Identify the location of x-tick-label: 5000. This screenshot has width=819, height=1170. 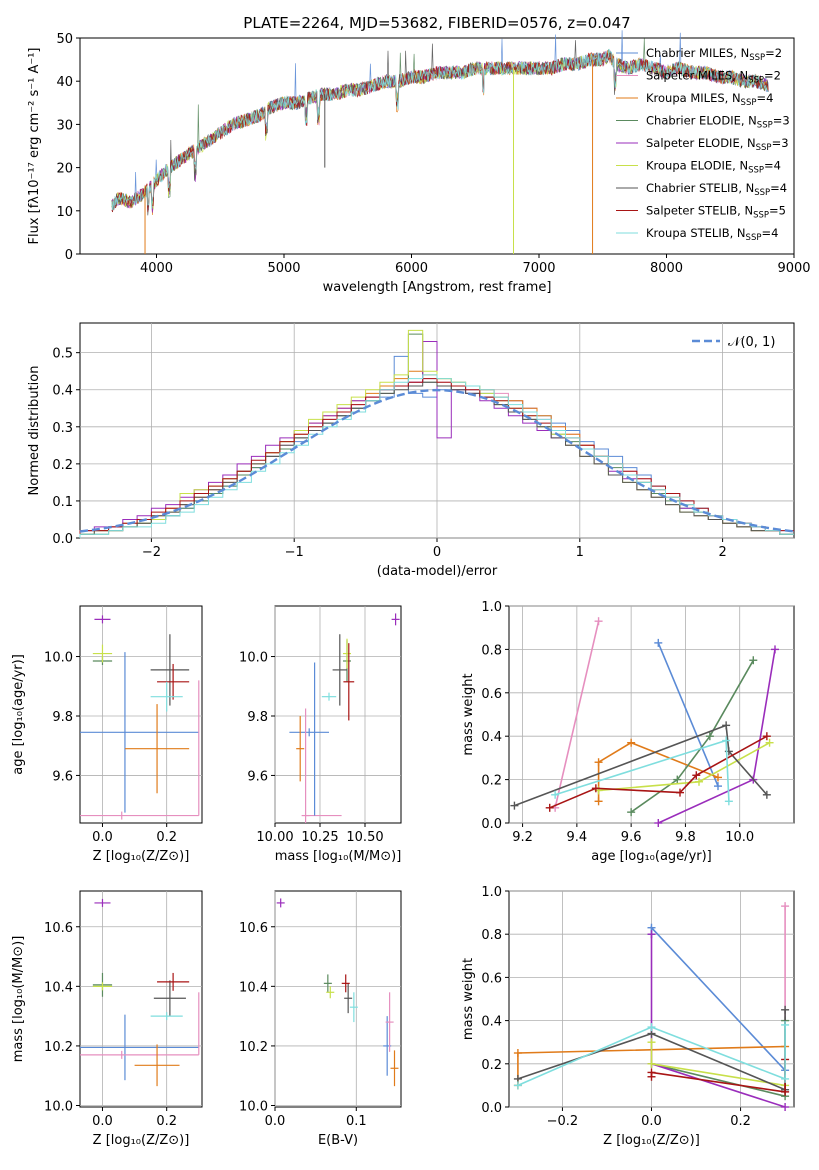
(283, 268).